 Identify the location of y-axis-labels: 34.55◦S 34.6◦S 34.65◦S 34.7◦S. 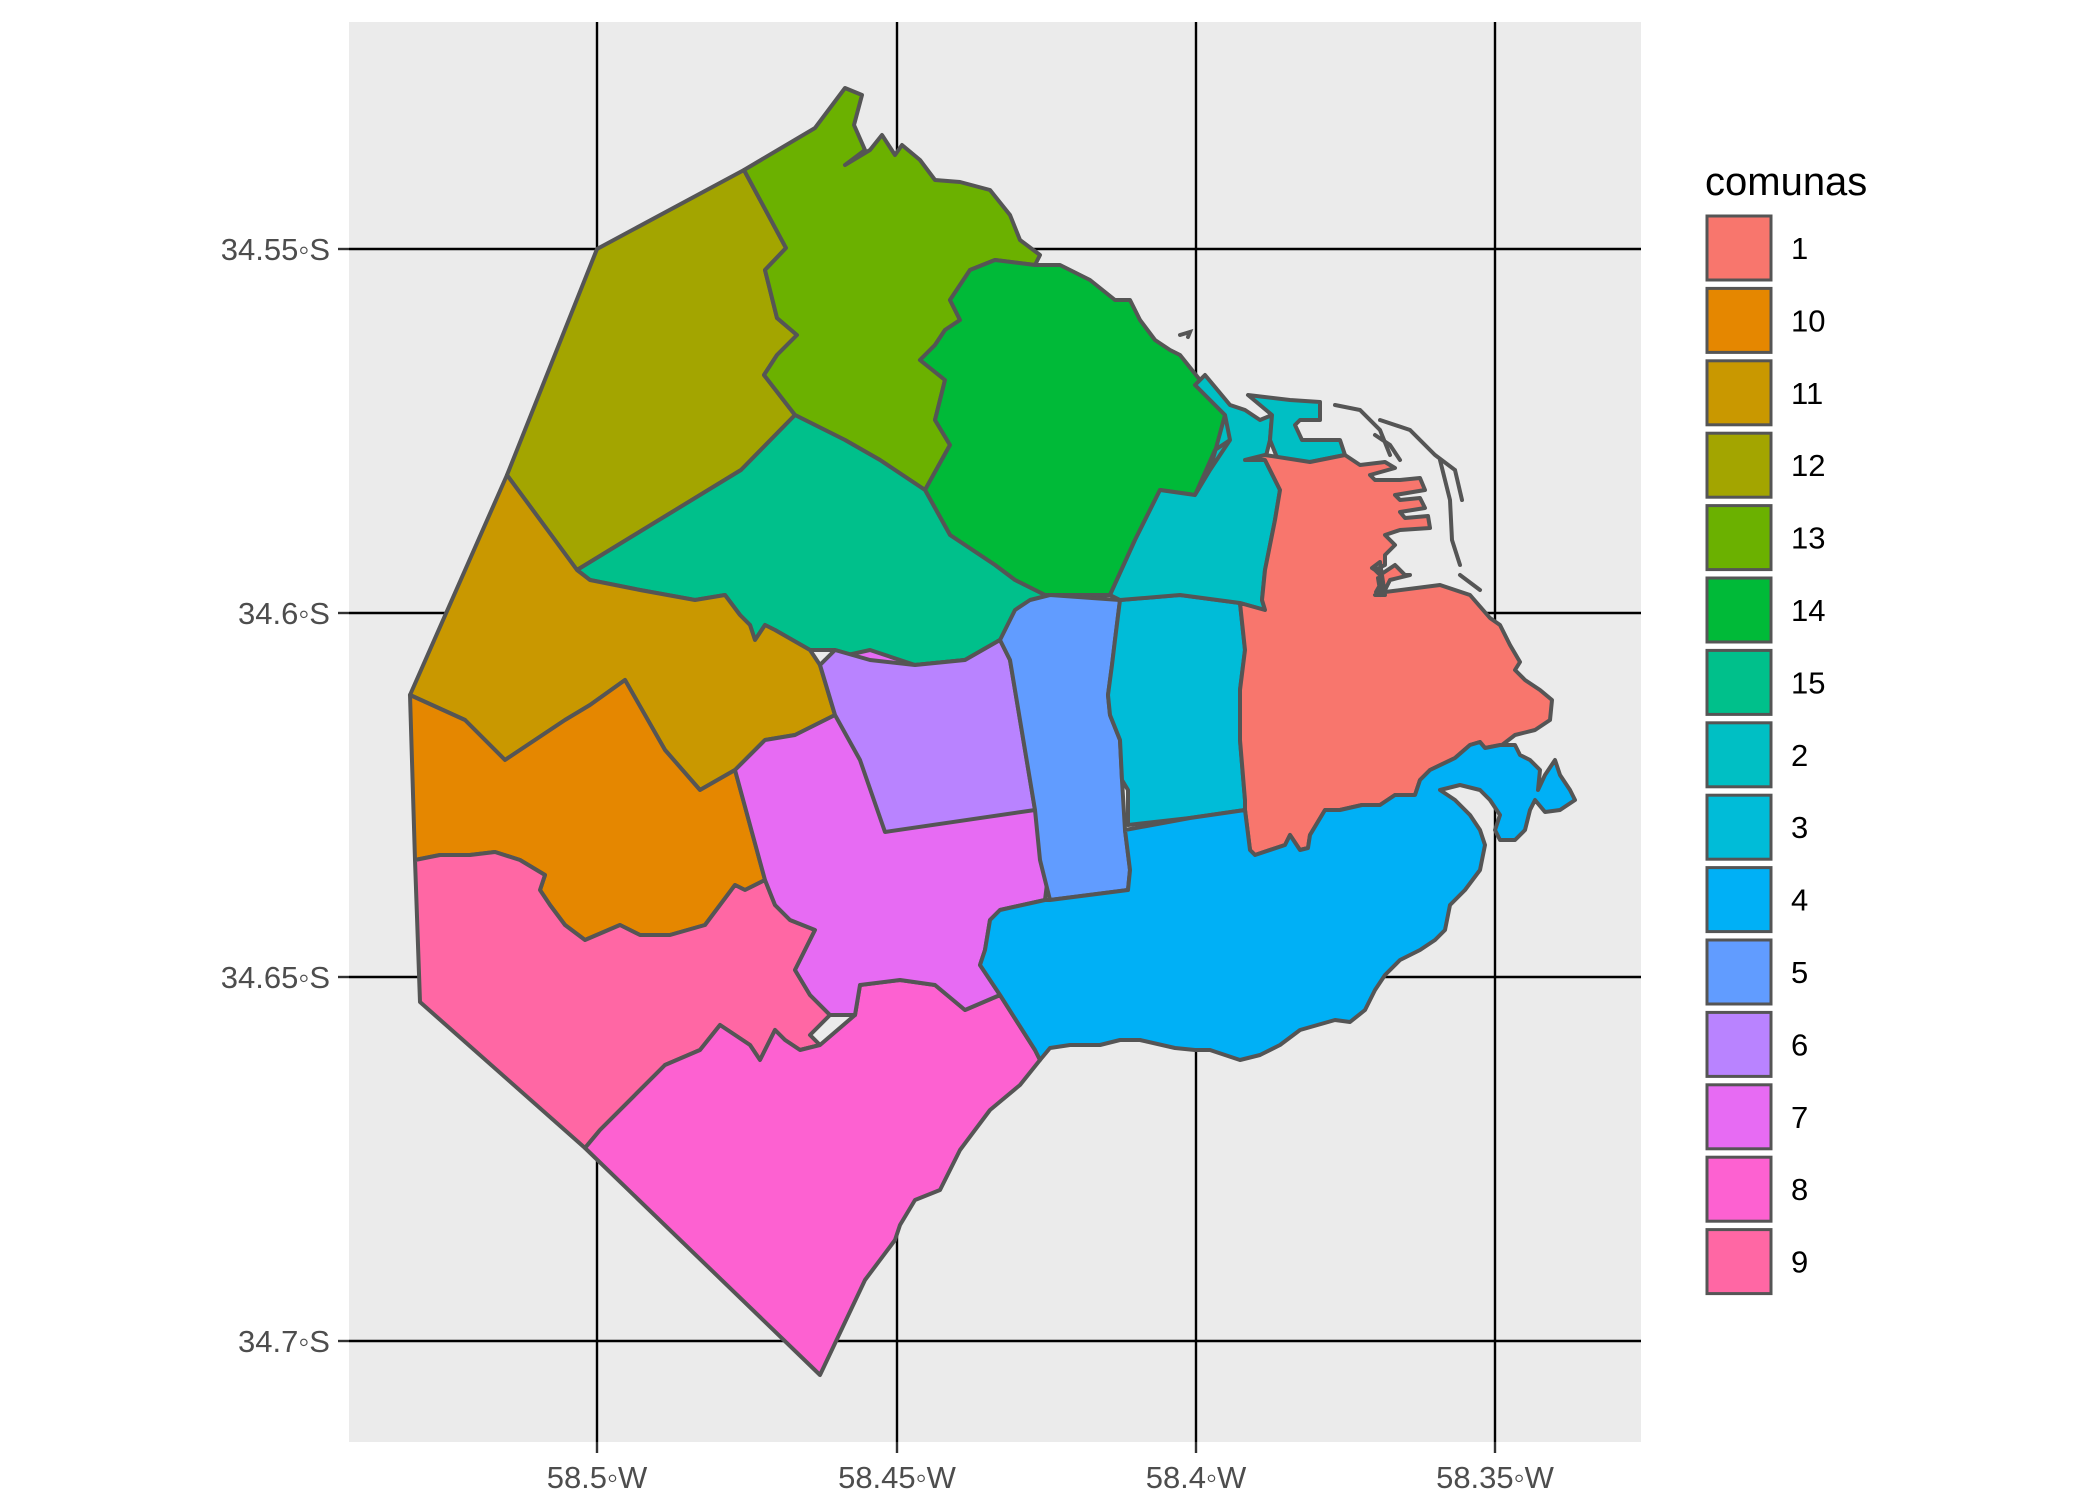
(275, 795).